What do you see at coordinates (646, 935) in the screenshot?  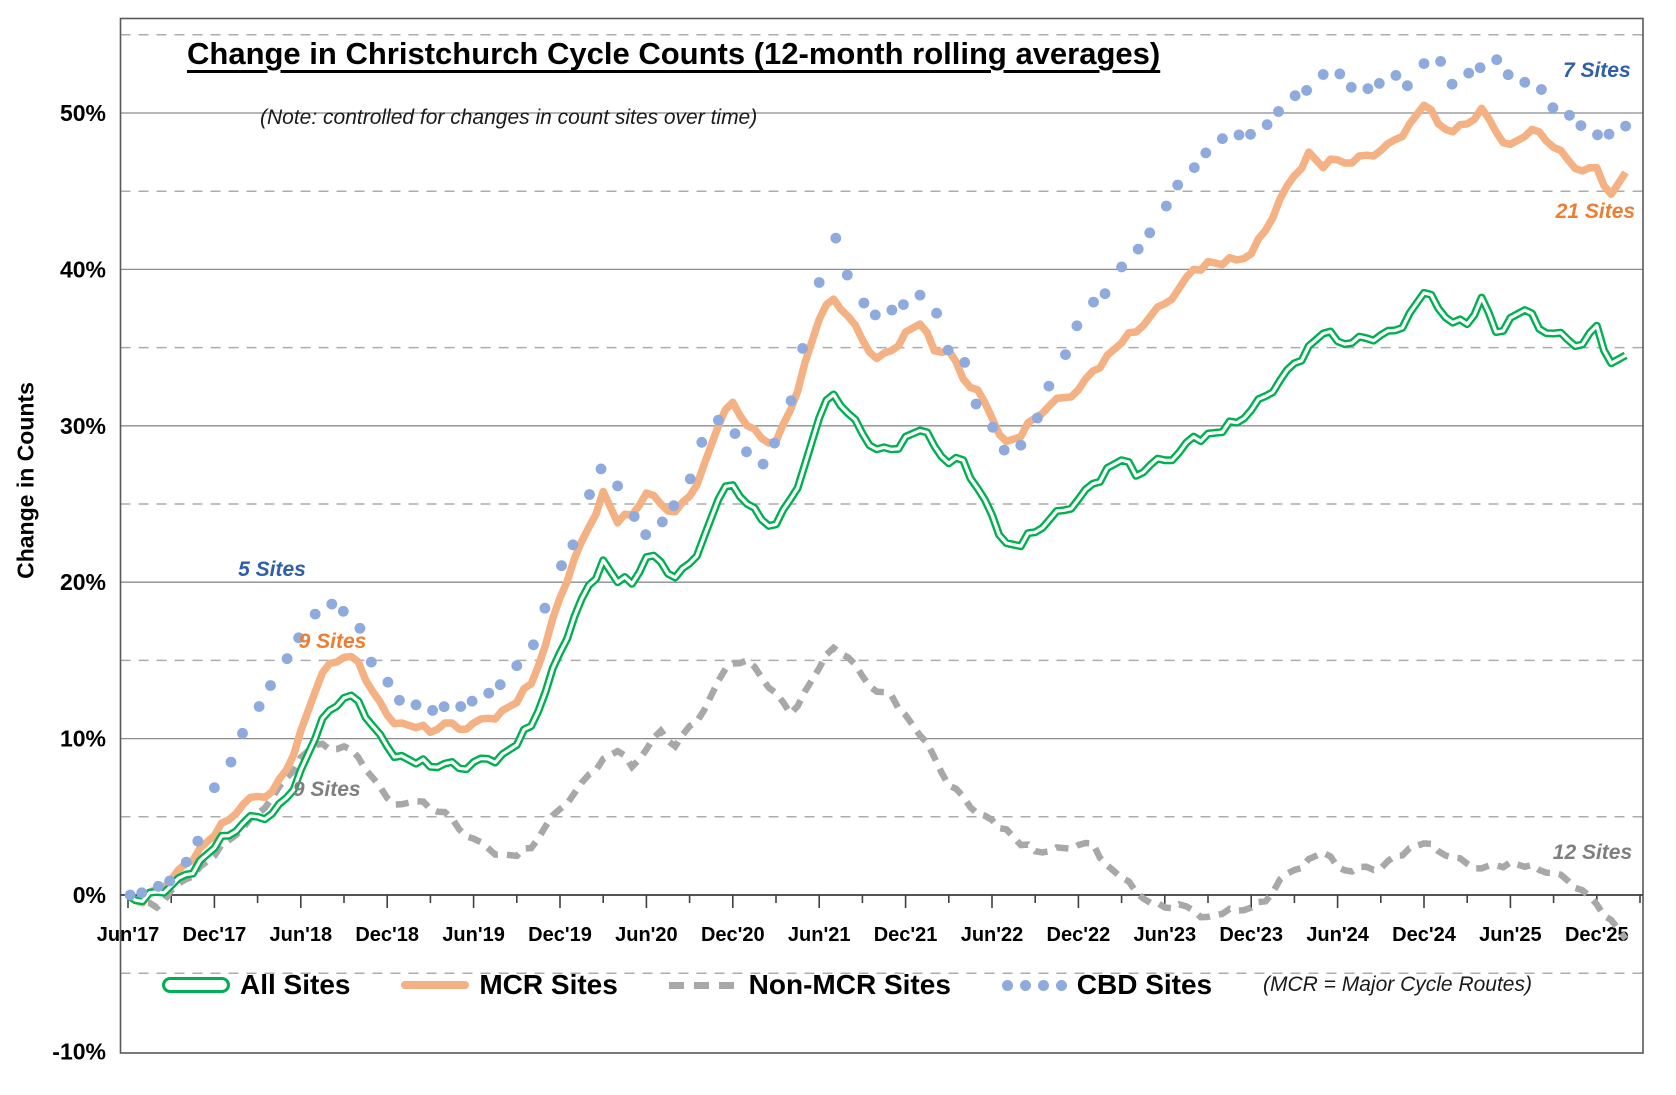 I see `x-tick-label: Jun'20` at bounding box center [646, 935].